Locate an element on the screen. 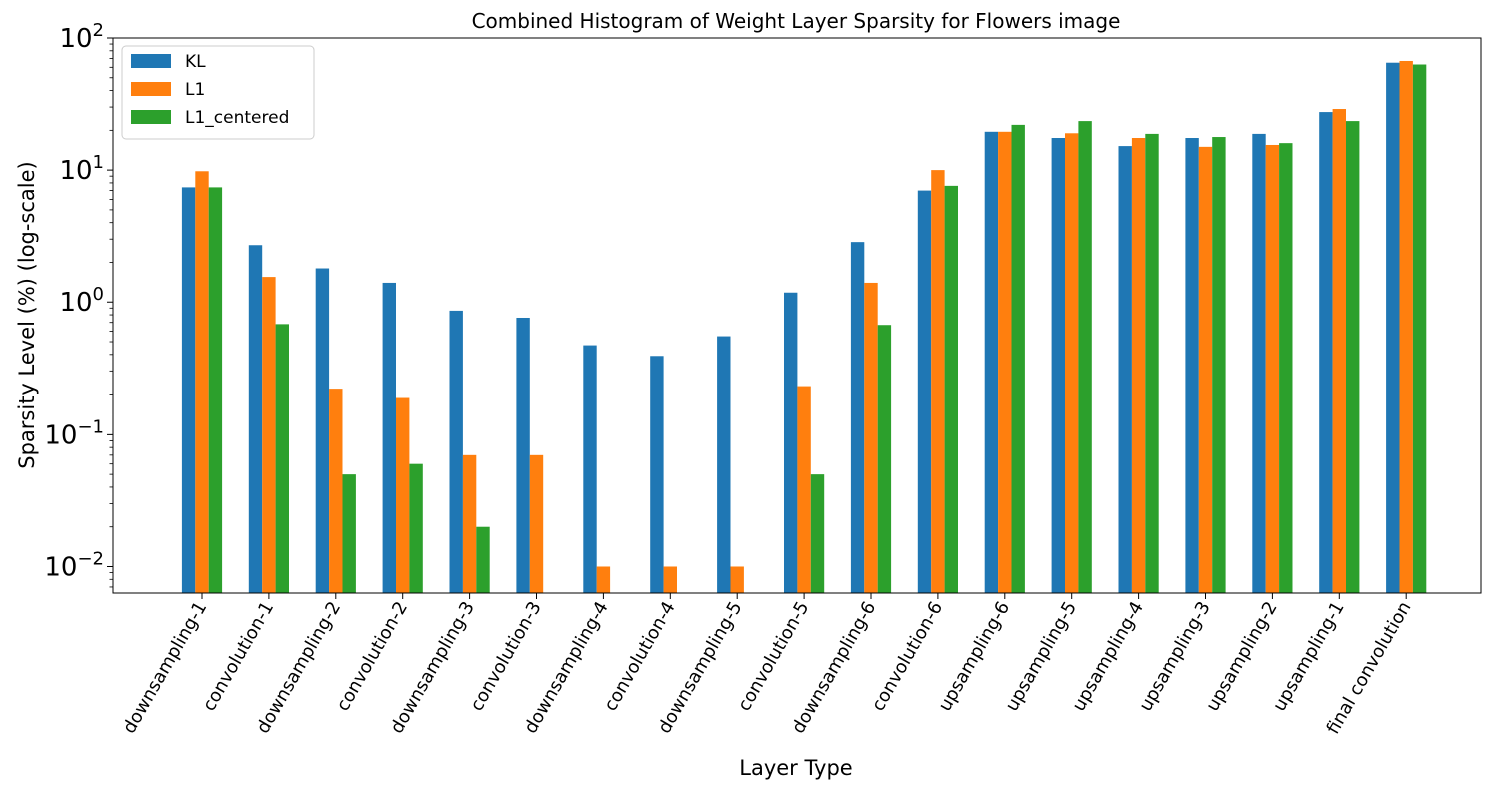 The image size is (1489, 795). bar-L1-final convolution is located at coordinates (1406, 327).